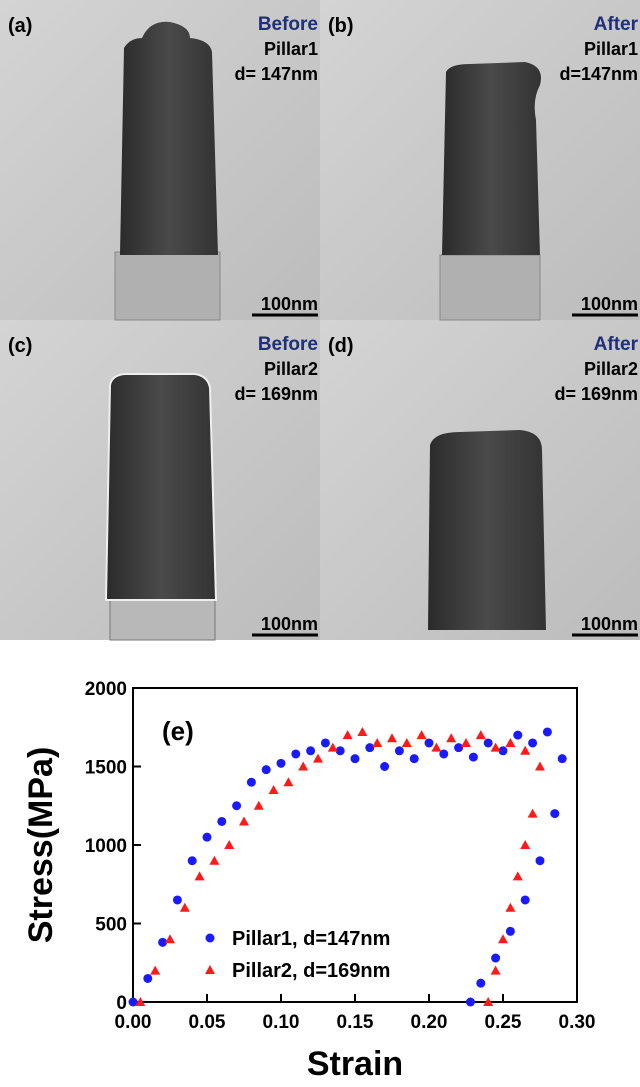 This screenshot has height=1087, width=640. I want to click on legend-marker, so click(210, 969).